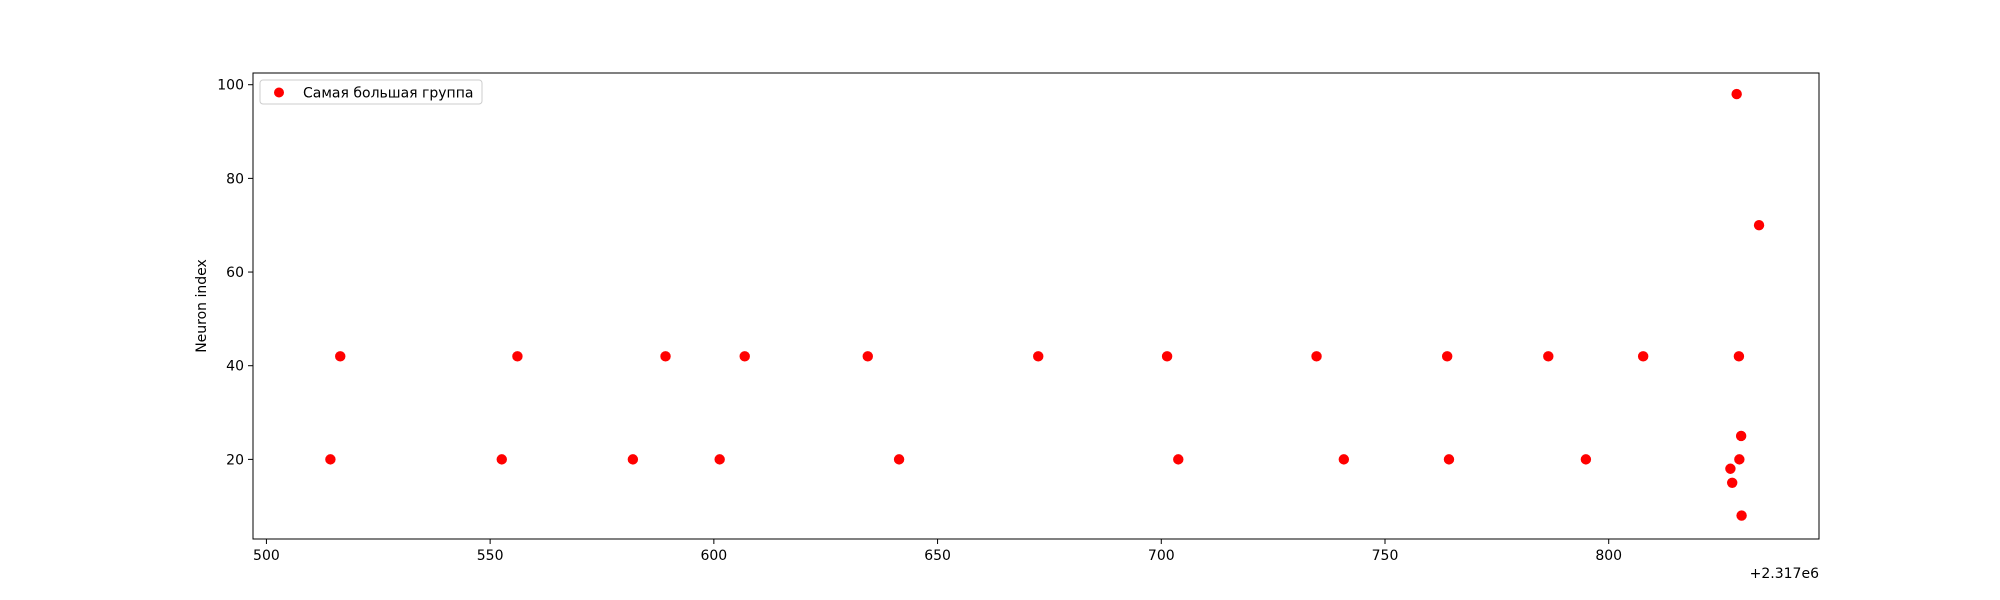  I want to click on y-tick-label: 40, so click(235, 367).